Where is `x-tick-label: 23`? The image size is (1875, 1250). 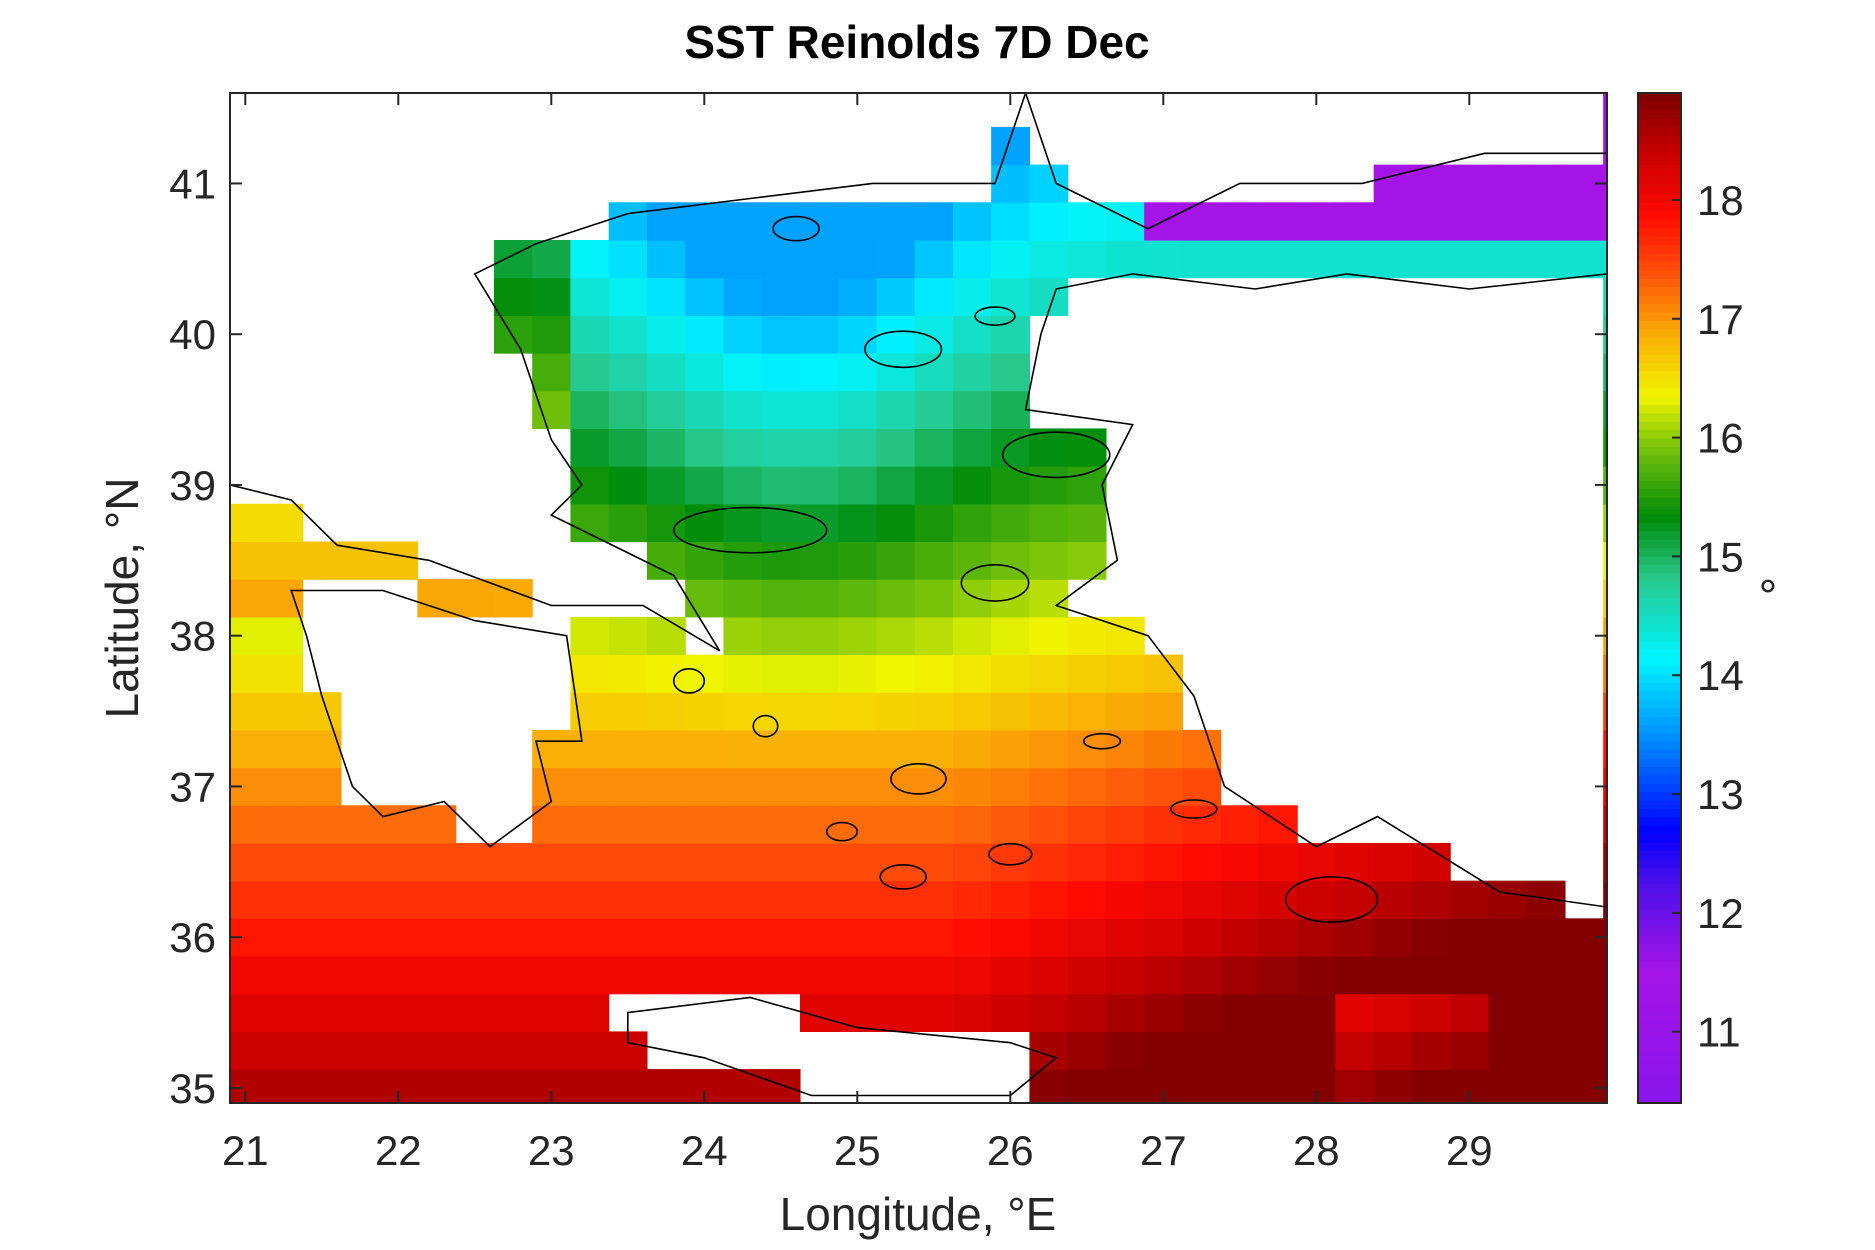 x-tick-label: 23 is located at coordinates (551, 1150).